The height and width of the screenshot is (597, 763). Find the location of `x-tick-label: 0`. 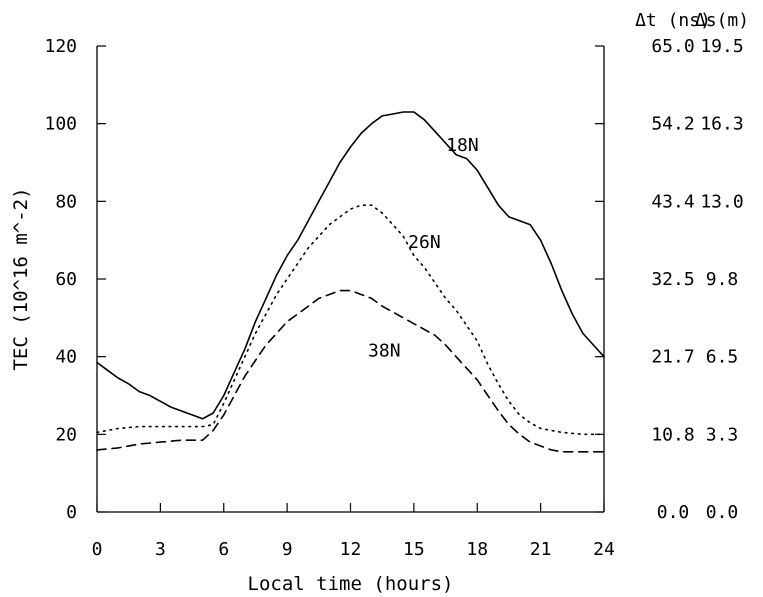

x-tick-label: 0 is located at coordinates (97, 549).